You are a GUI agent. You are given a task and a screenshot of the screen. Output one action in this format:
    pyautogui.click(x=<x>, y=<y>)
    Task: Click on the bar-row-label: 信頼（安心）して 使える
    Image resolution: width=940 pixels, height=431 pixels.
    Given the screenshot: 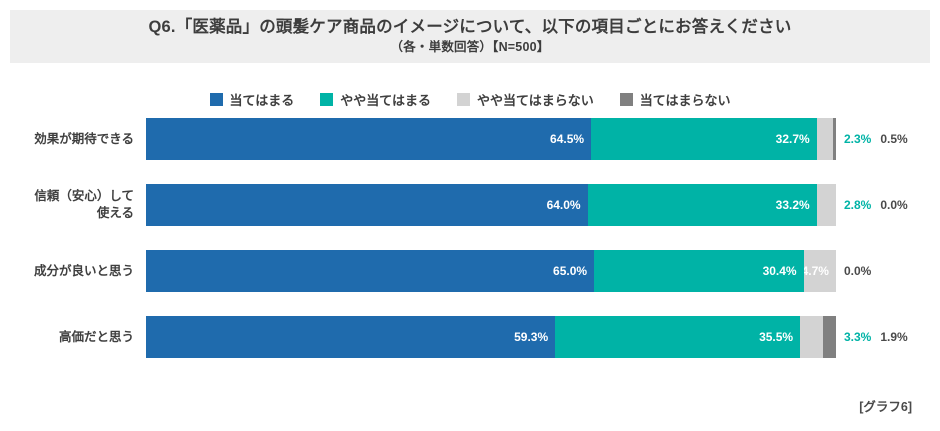 What is the action you would take?
    pyautogui.click(x=84, y=204)
    